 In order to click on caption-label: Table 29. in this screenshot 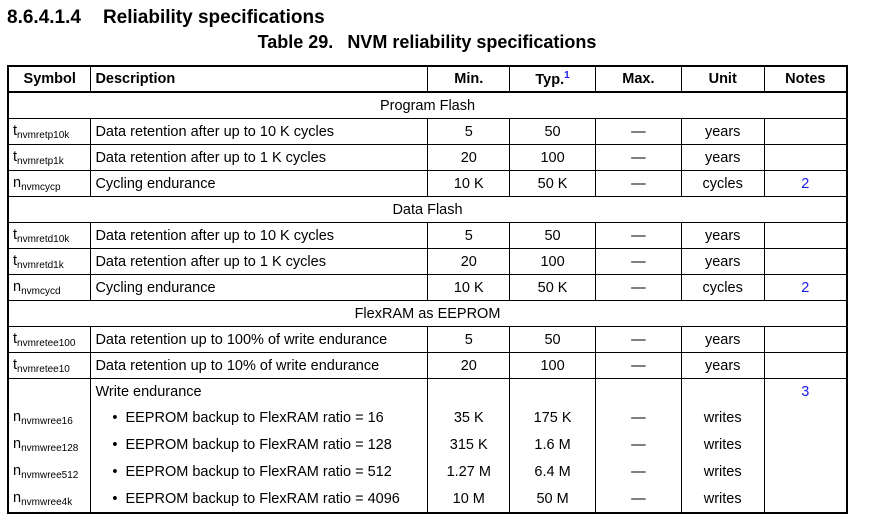, I will do `click(295, 42)`.